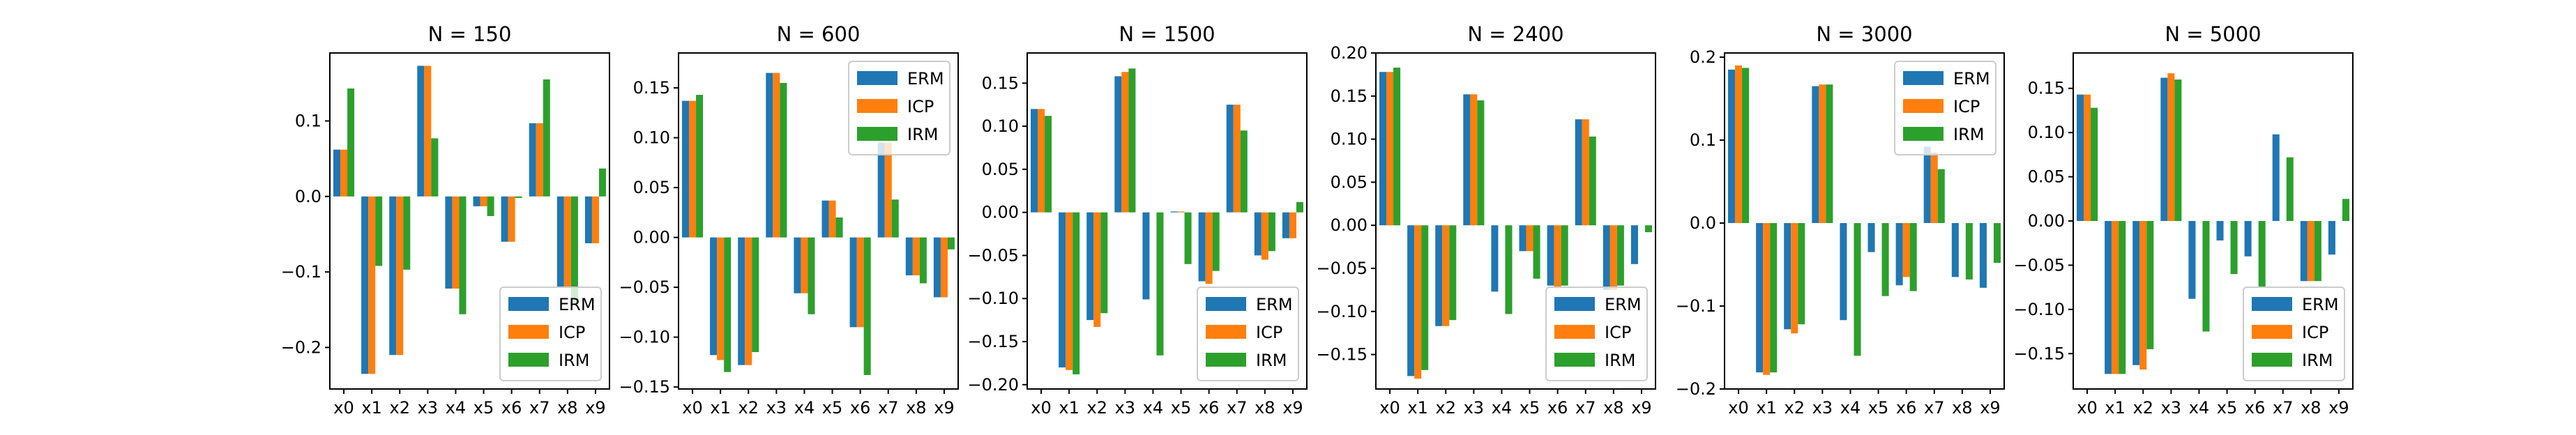 Image resolution: width=2576 pixels, height=435 pixels. I want to click on bar-icp-x5, so click(1529, 238).